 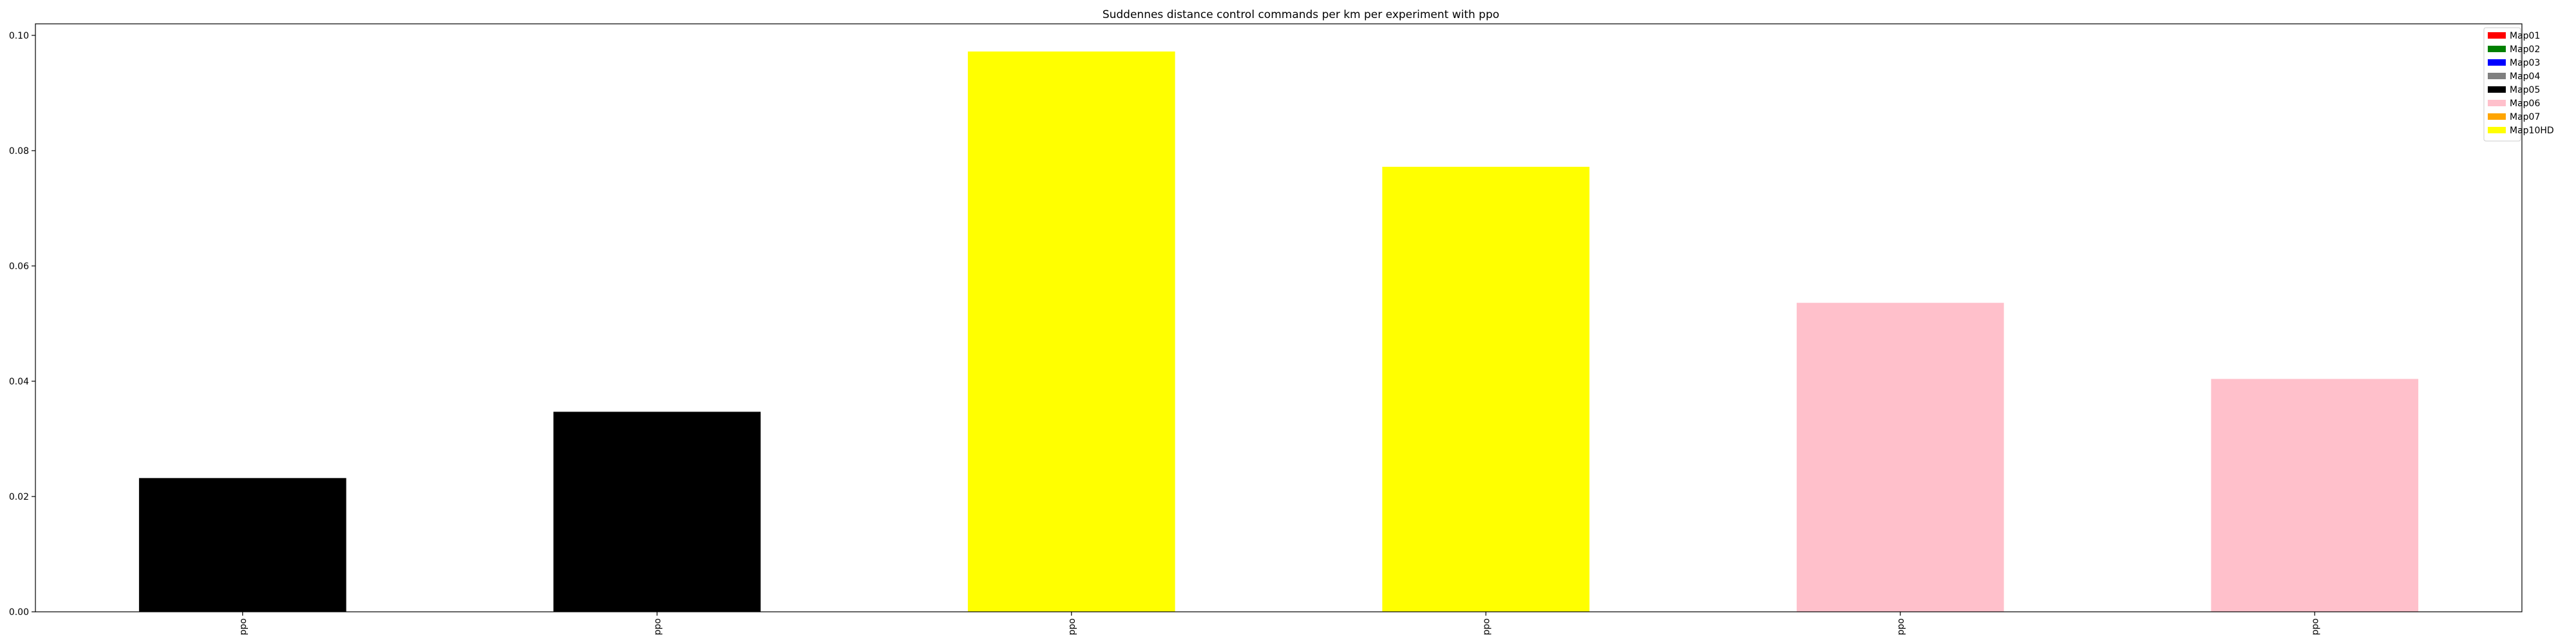 What do you see at coordinates (19, 266) in the screenshot?
I see `y-tick-label: 0.06` at bounding box center [19, 266].